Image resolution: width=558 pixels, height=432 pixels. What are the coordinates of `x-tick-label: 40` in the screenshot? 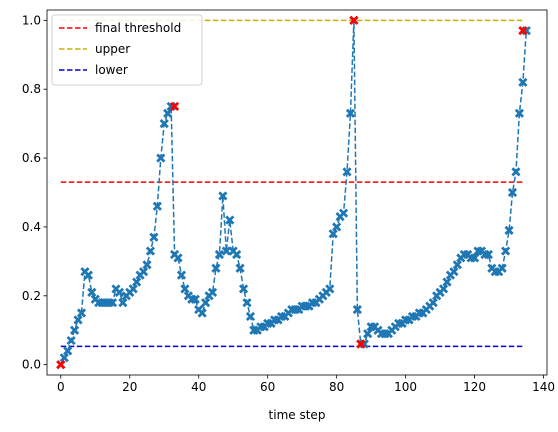 It's located at (198, 387).